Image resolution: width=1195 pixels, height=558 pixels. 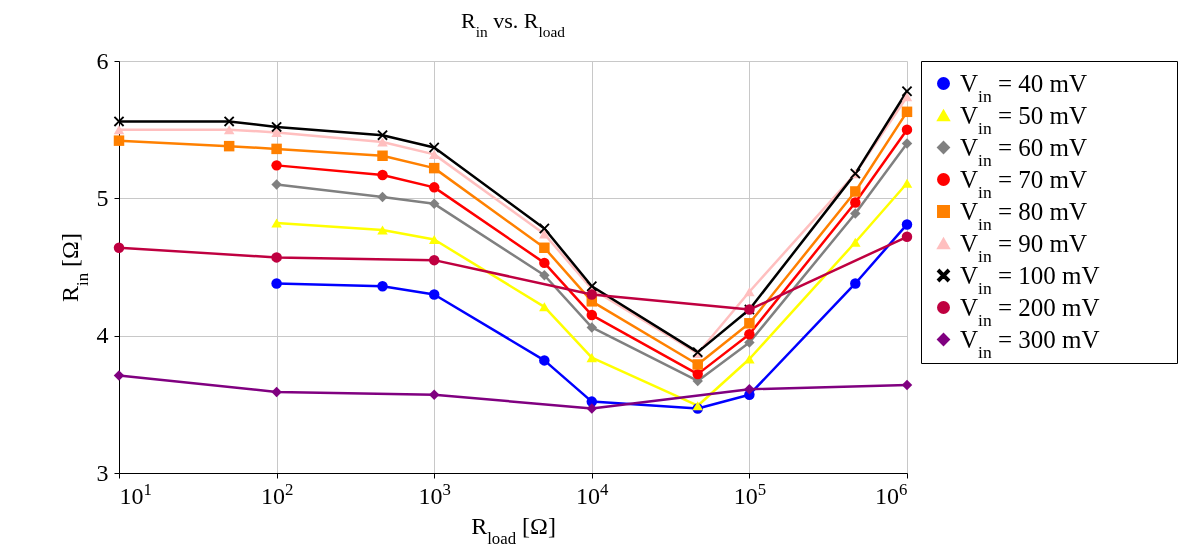 What do you see at coordinates (277, 494) in the screenshot?
I see `x-tick-label: 10$^{2}$` at bounding box center [277, 494].